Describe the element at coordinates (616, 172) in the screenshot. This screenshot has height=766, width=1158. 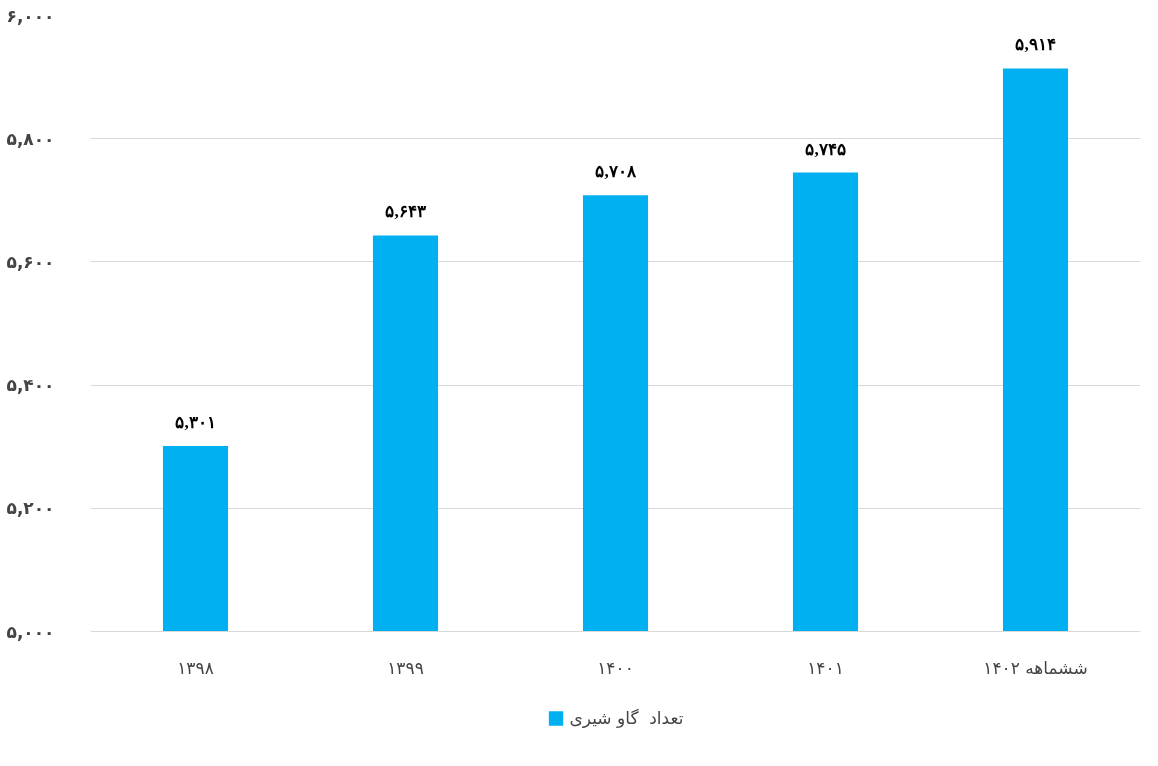
I see `data-label: ۵,۷۰۸` at that location.